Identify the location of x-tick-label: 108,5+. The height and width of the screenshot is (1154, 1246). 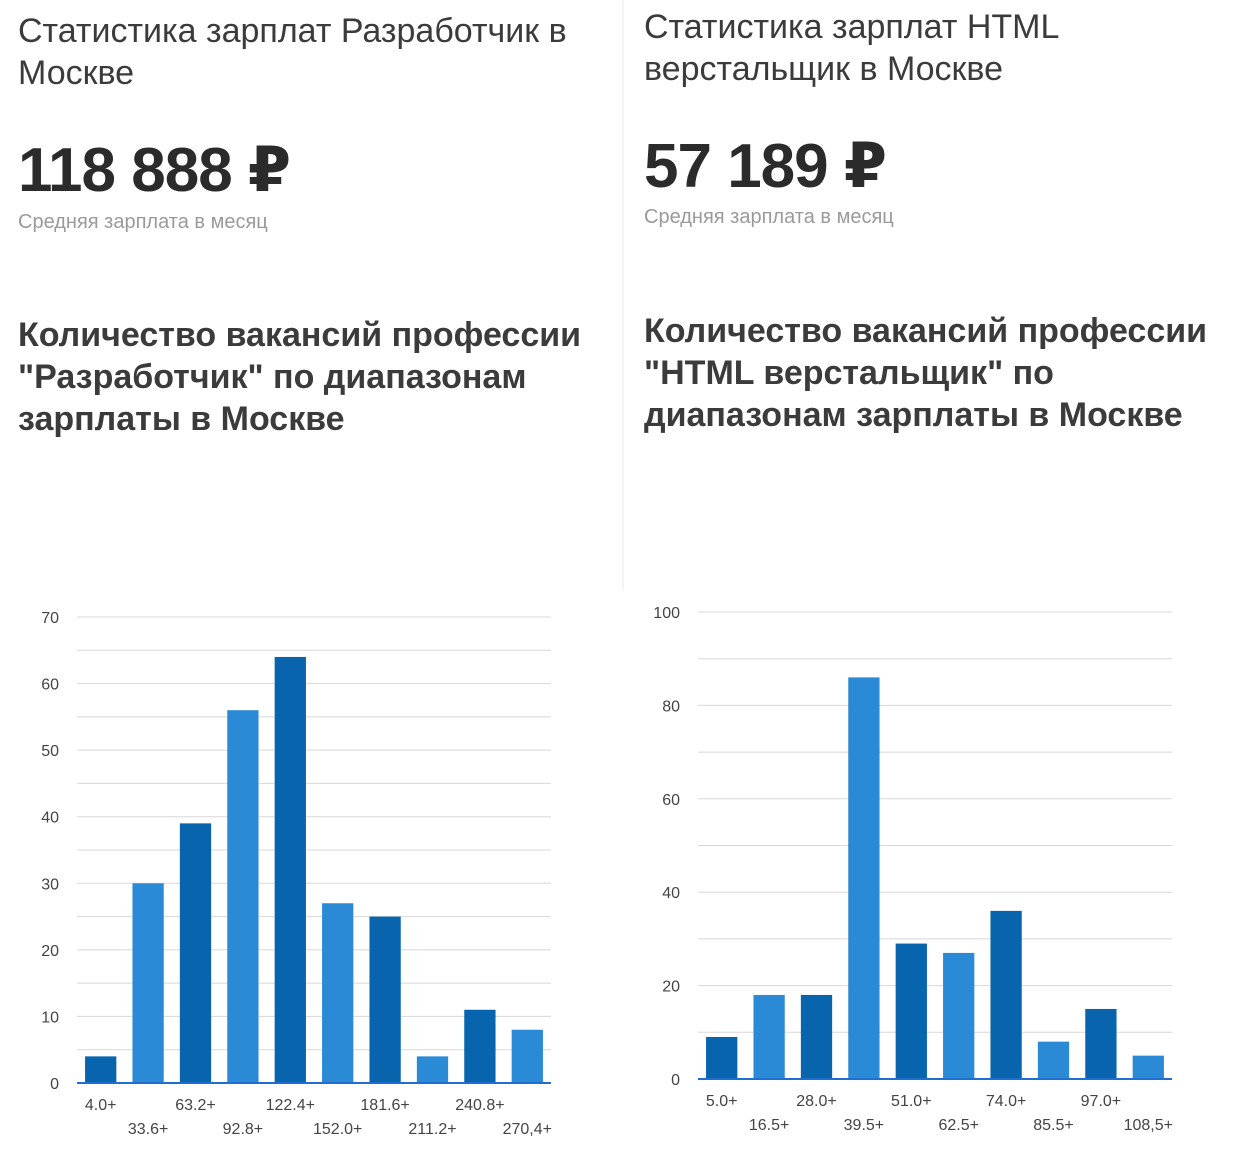
(1148, 1125).